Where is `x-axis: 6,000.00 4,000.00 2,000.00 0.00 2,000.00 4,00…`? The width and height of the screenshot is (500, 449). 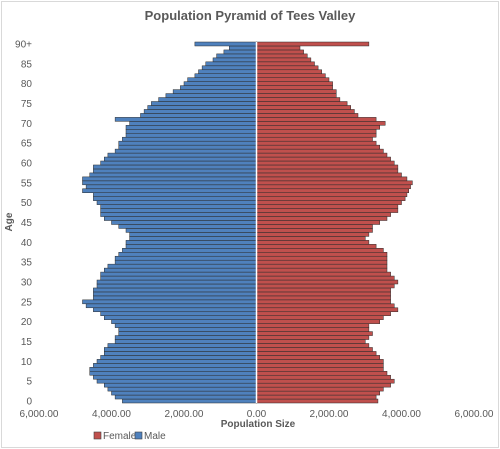 x-axis: 6,000.00 4,000.00 2,000.00 0.00 2,000.00 4,00… is located at coordinates (257, 414).